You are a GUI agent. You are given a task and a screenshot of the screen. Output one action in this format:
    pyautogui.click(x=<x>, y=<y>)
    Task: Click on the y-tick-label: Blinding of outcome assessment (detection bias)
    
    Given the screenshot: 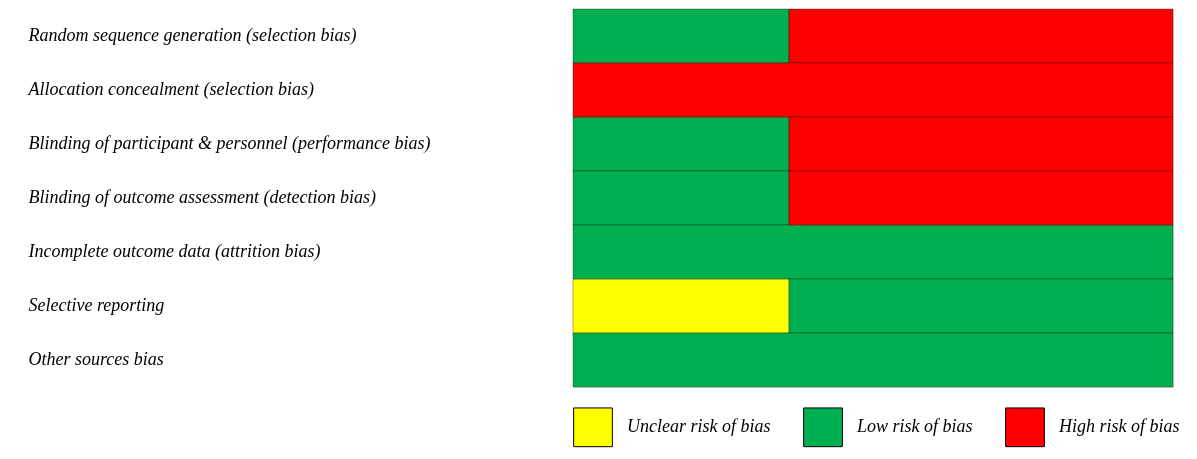 What is the action you would take?
    pyautogui.click(x=202, y=197)
    